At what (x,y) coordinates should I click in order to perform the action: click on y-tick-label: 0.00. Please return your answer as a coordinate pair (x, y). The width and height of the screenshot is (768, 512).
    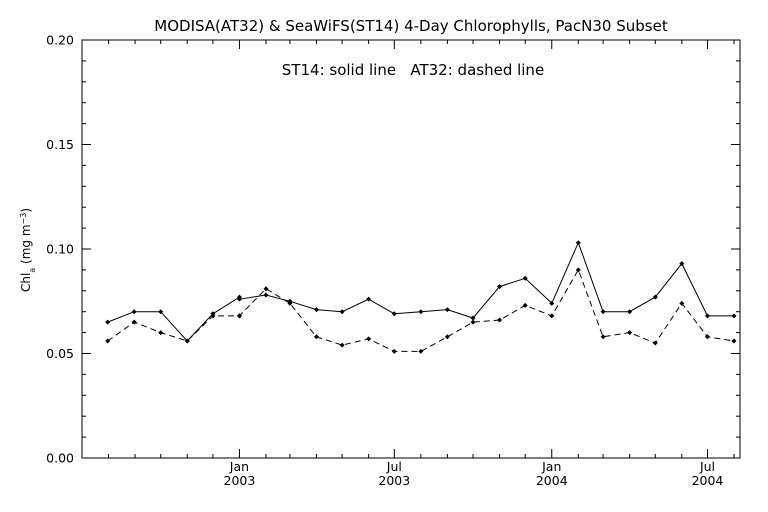
    Looking at the image, I should click on (60, 458).